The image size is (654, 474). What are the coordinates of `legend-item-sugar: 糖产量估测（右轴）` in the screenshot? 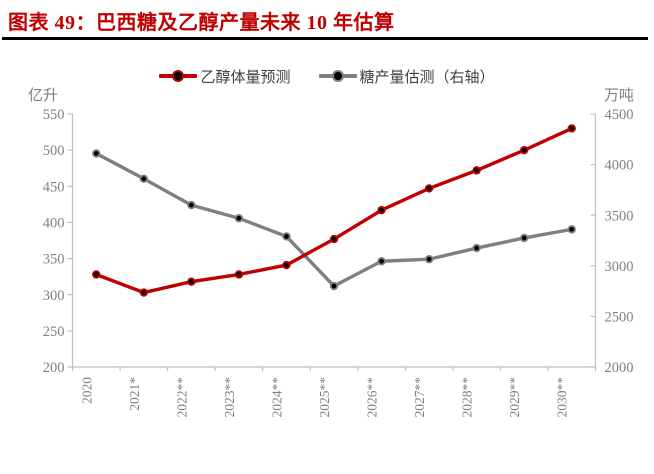 It's located at (406, 76).